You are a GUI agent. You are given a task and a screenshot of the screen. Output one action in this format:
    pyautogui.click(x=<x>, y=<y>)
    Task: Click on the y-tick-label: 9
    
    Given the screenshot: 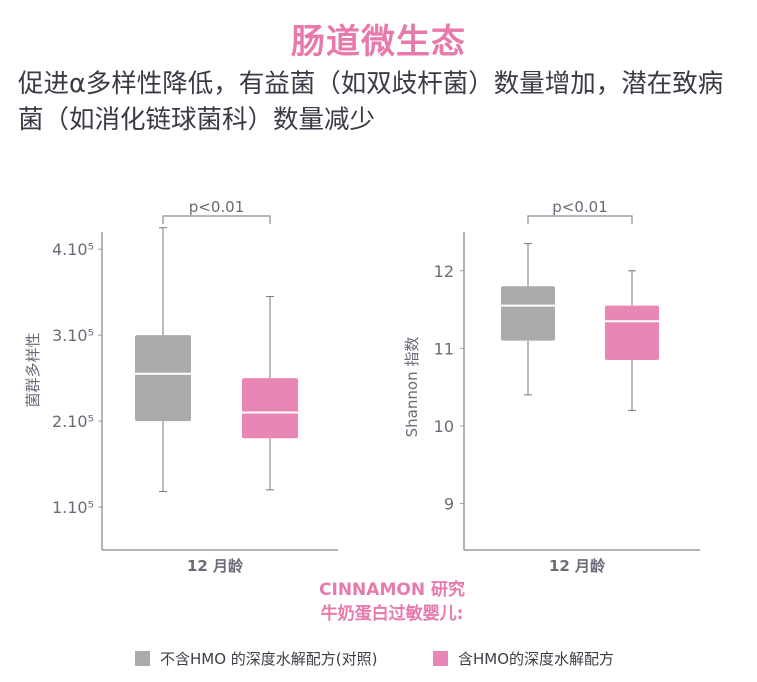 What is the action you would take?
    pyautogui.click(x=449, y=503)
    